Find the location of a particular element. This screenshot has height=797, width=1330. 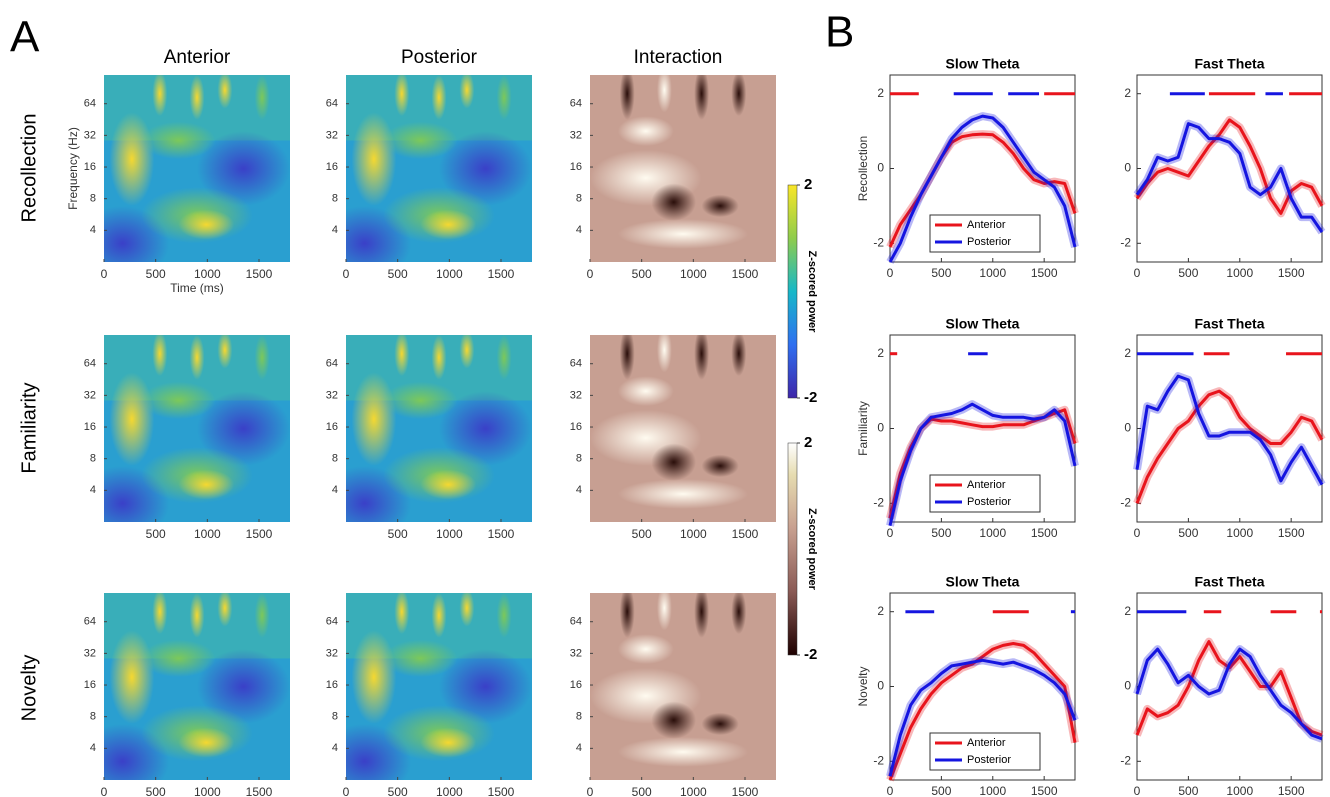

row-label: Familiarity is located at coordinates (29, 427).